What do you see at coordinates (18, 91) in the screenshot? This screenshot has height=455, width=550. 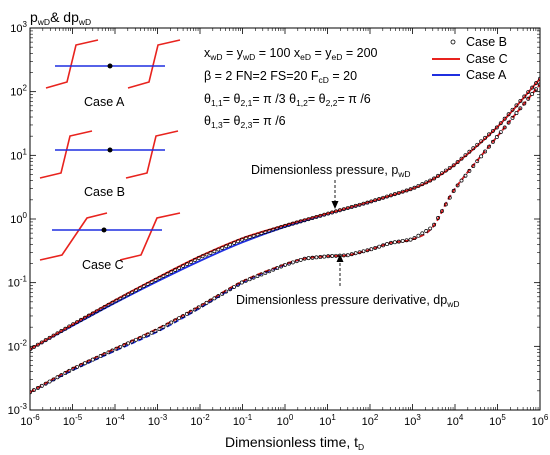 I see `y-tick-label: 10²` at bounding box center [18, 91].